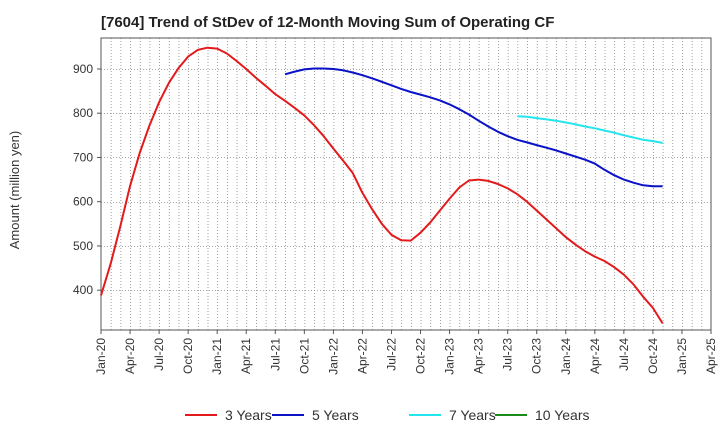  Describe the element at coordinates (335, 415) in the screenshot. I see `legend-label: 5 Years` at that location.